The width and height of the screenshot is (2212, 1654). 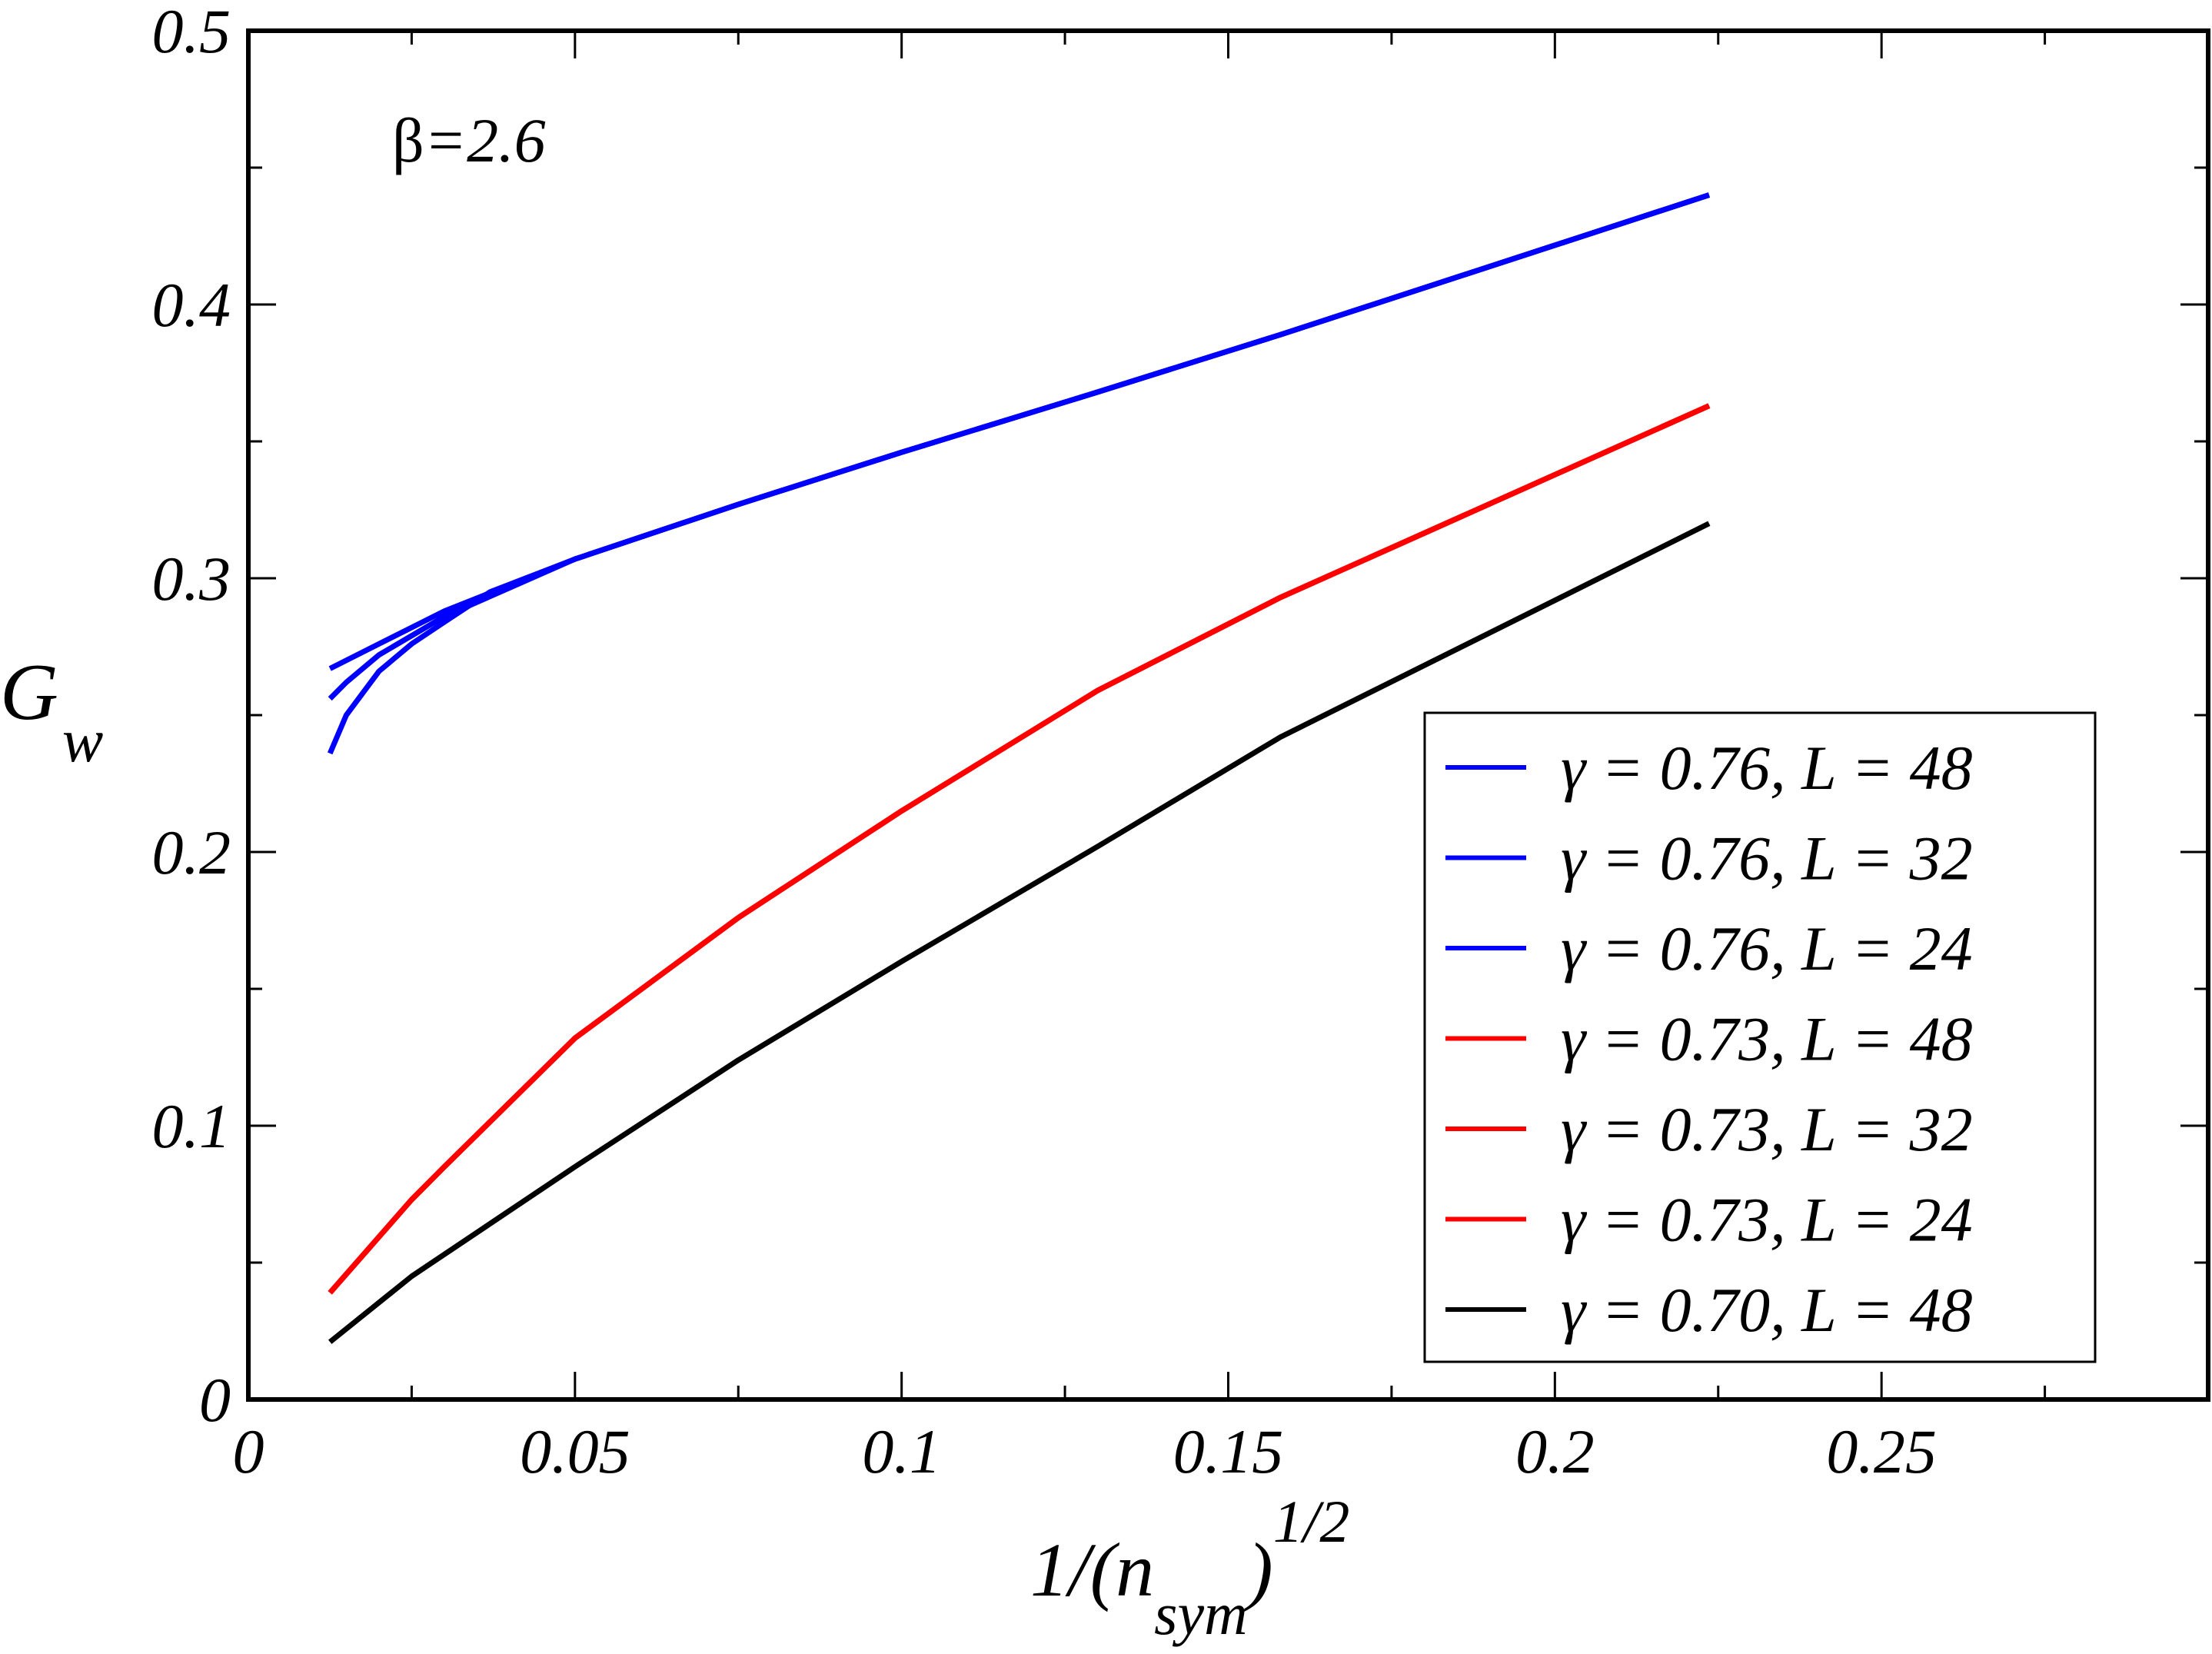 I want to click on y-tick-label: 0, so click(x=215, y=1400).